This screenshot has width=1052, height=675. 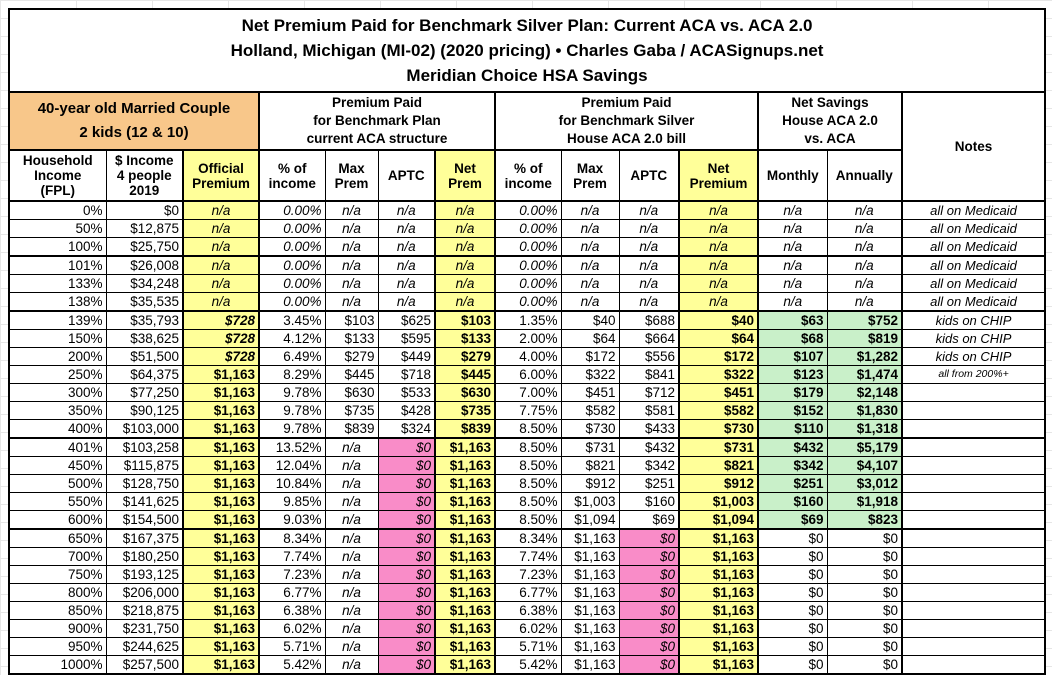 What do you see at coordinates (144, 556) in the screenshot?
I see `cell-income: $180,250` at bounding box center [144, 556].